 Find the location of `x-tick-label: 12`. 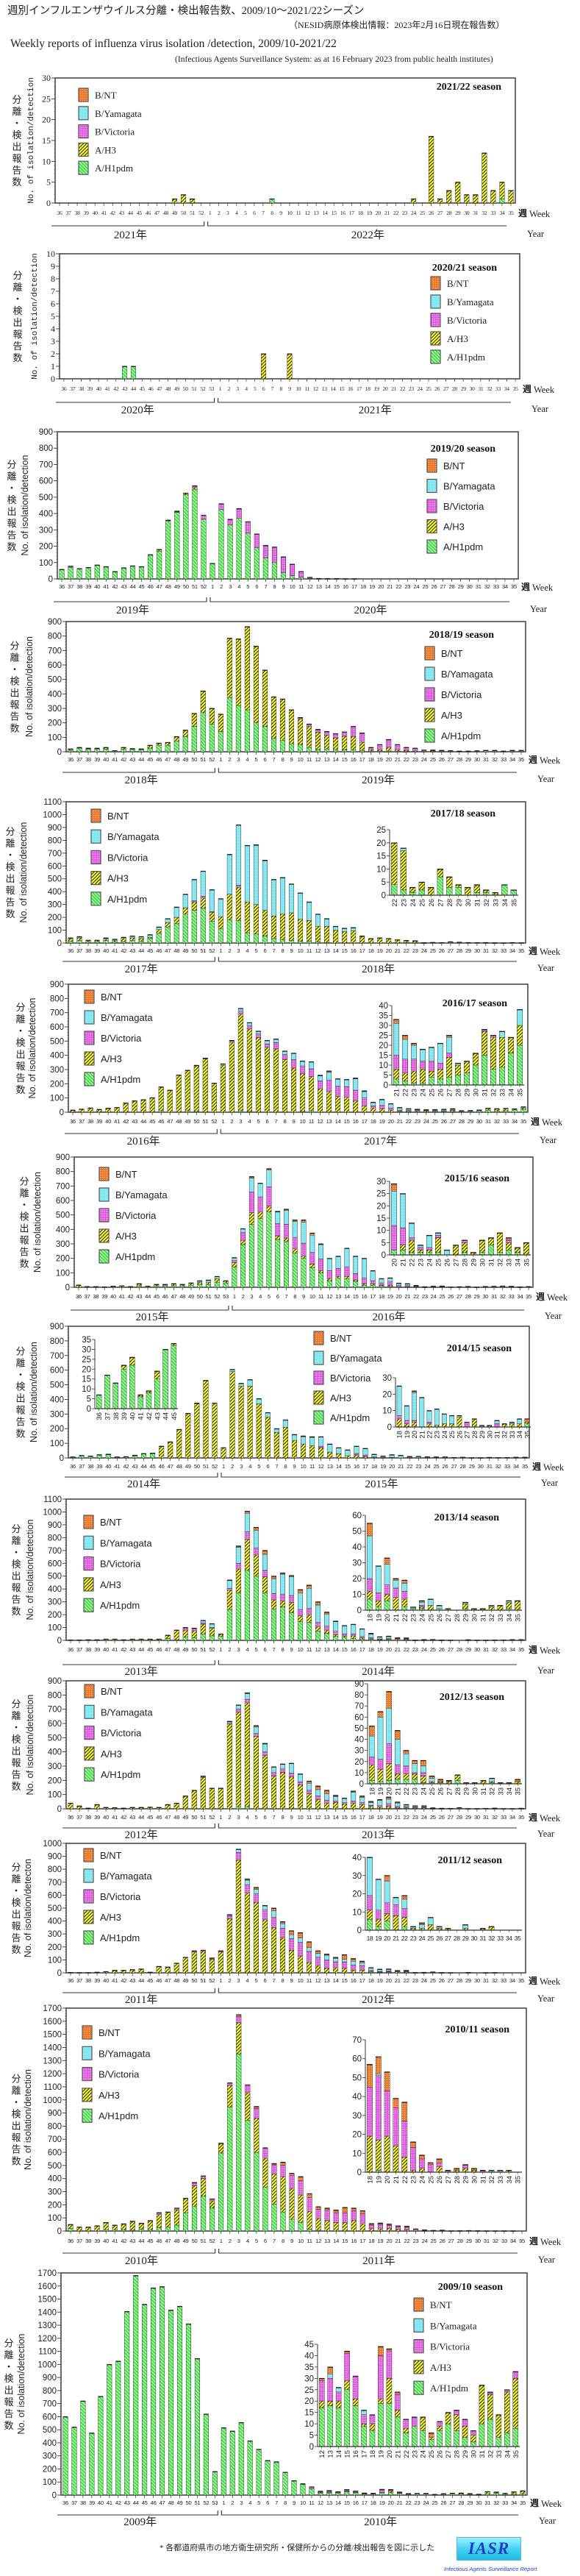

x-tick-label: 12 is located at coordinates (318, 1649).